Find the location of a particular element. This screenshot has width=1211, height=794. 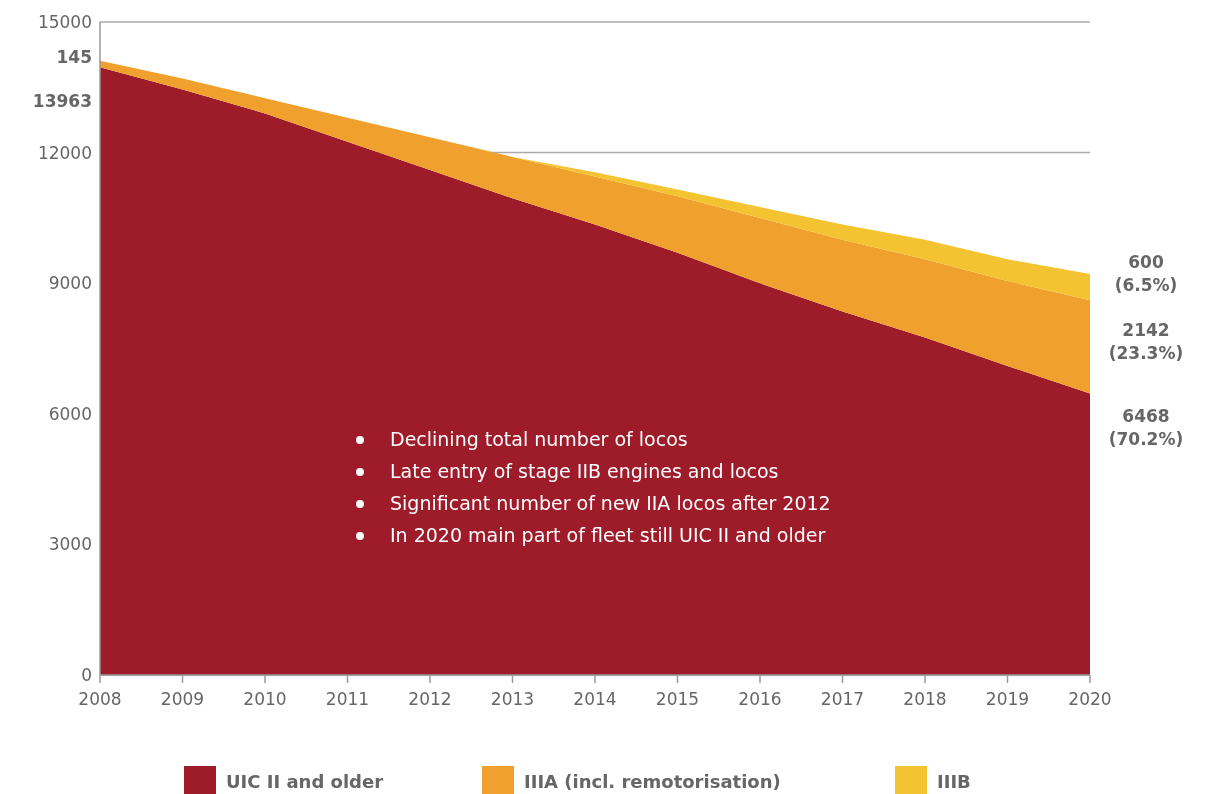

y-tick-label: 15000 is located at coordinates (64, 22).